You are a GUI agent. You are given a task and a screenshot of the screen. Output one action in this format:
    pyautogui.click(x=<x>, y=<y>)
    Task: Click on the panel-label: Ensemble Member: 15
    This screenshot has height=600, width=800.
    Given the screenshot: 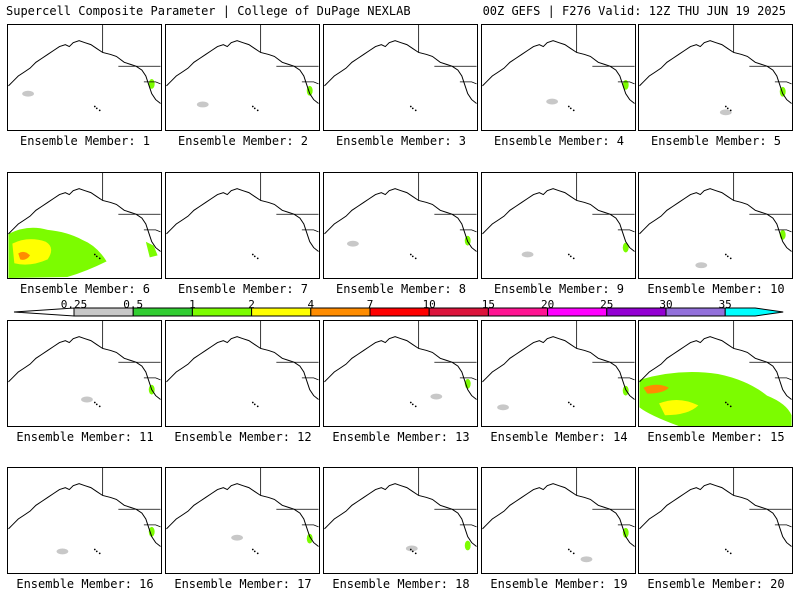 What is the action you would take?
    pyautogui.click(x=716, y=437)
    